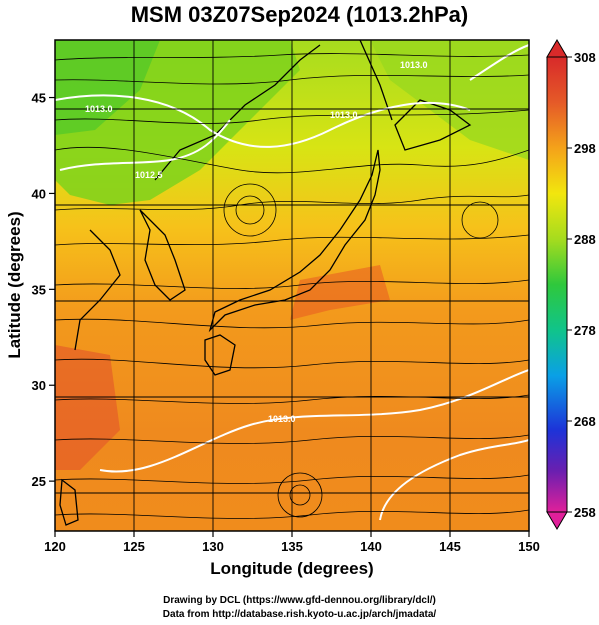 Image resolution: width=599 pixels, height=625 pixels. I want to click on y-axis-ticks: 25 30 35 40 45, so click(43, 290).